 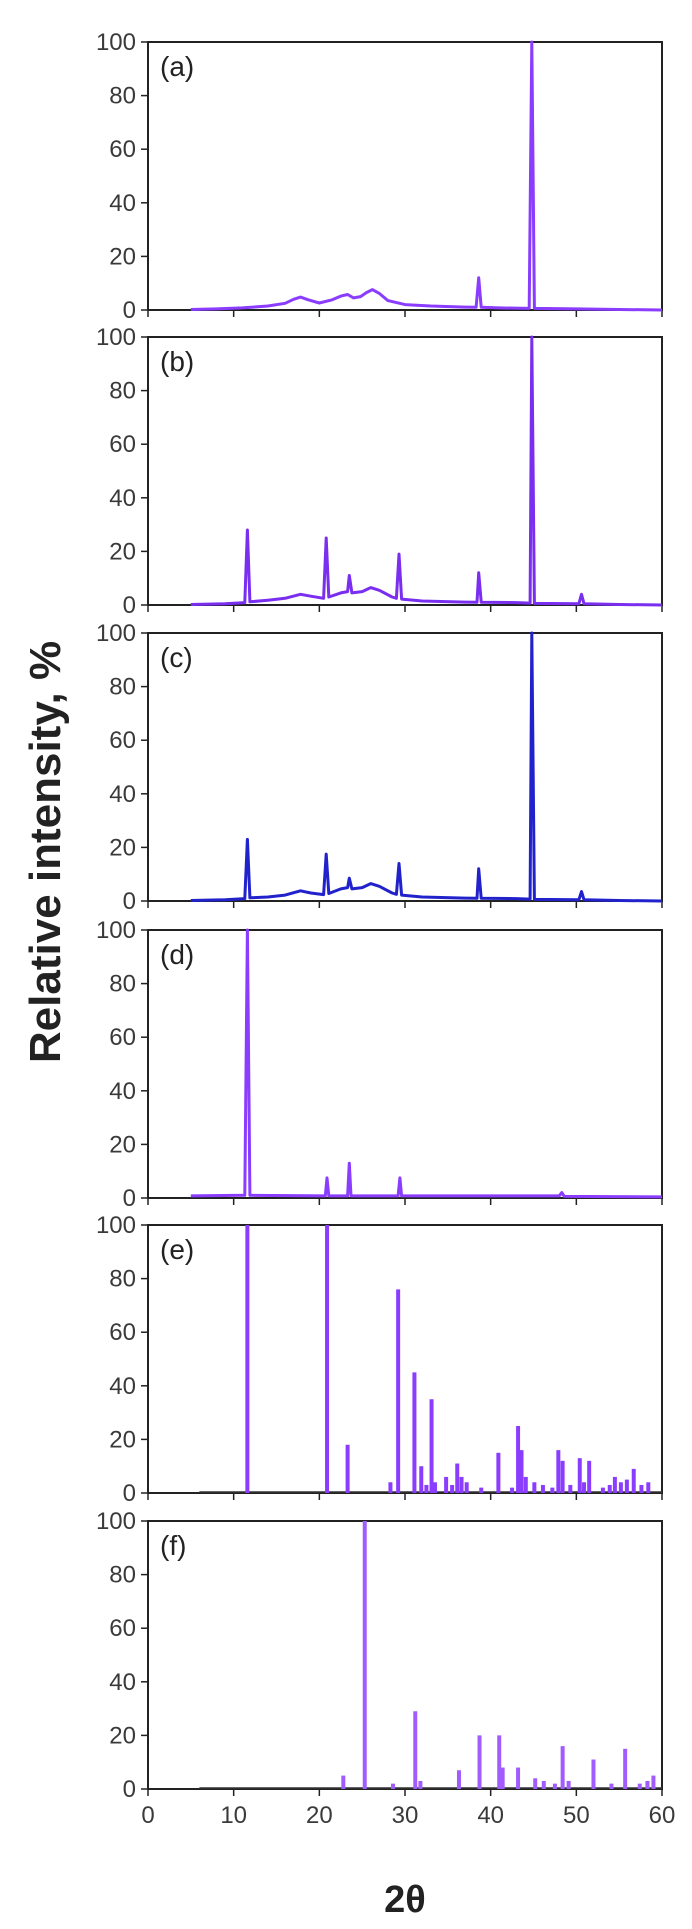 I want to click on x-tick-label: 50, so click(x=576, y=1815).